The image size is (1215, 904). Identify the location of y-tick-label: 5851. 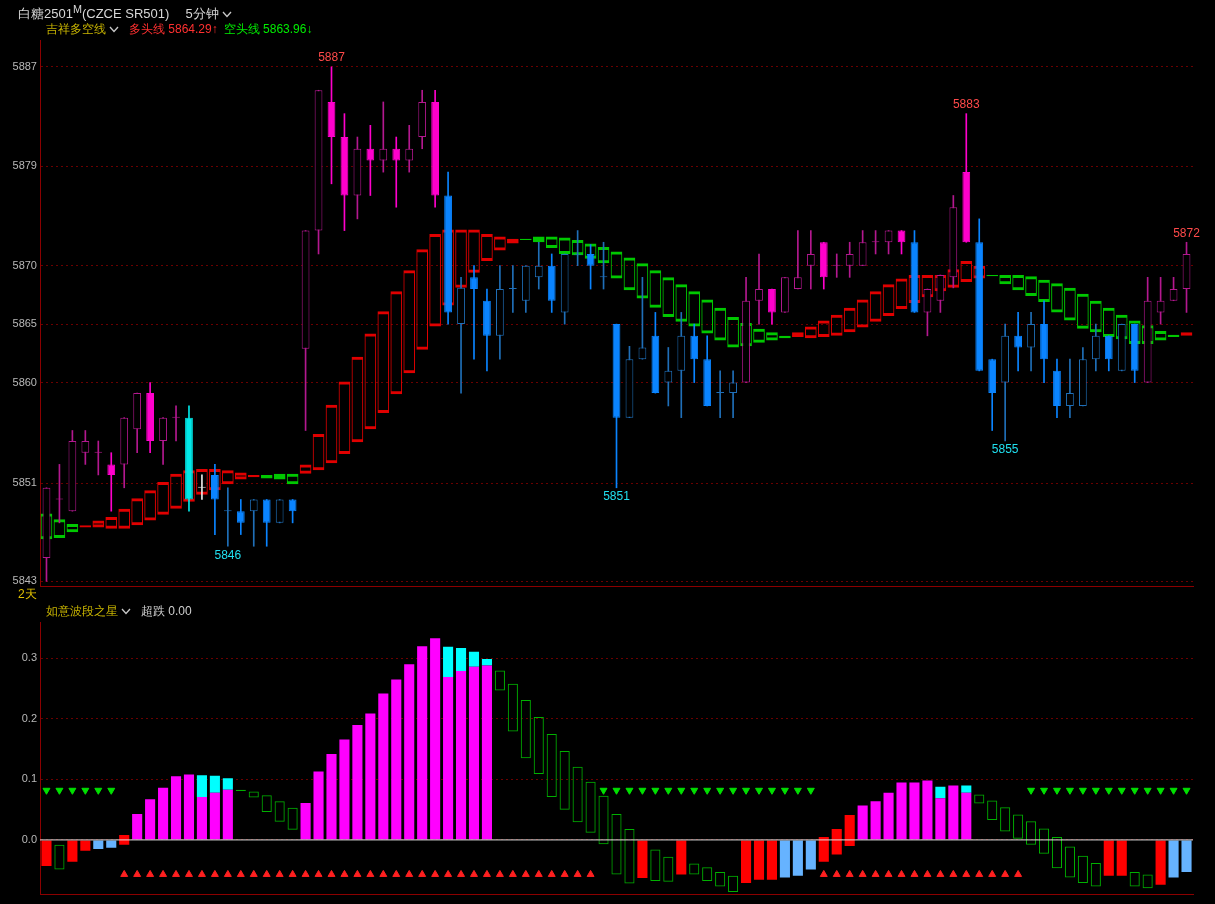
(24, 482).